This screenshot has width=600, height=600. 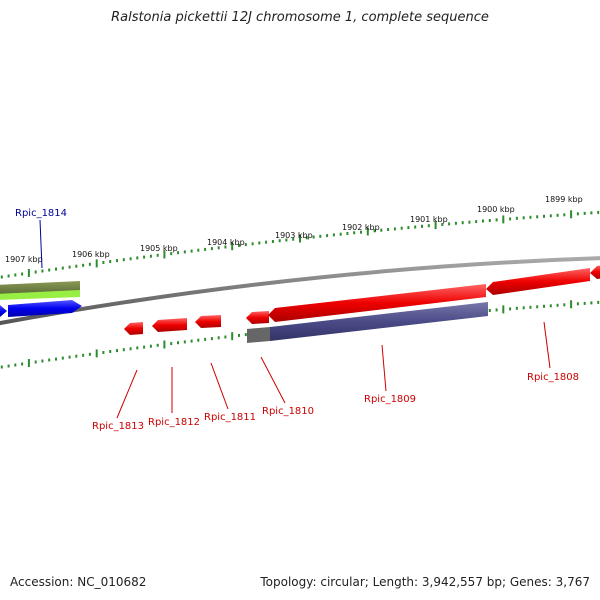 What do you see at coordinates (390, 399) in the screenshot?
I see `gene-label-rpic-1809: Rpic_1809` at bounding box center [390, 399].